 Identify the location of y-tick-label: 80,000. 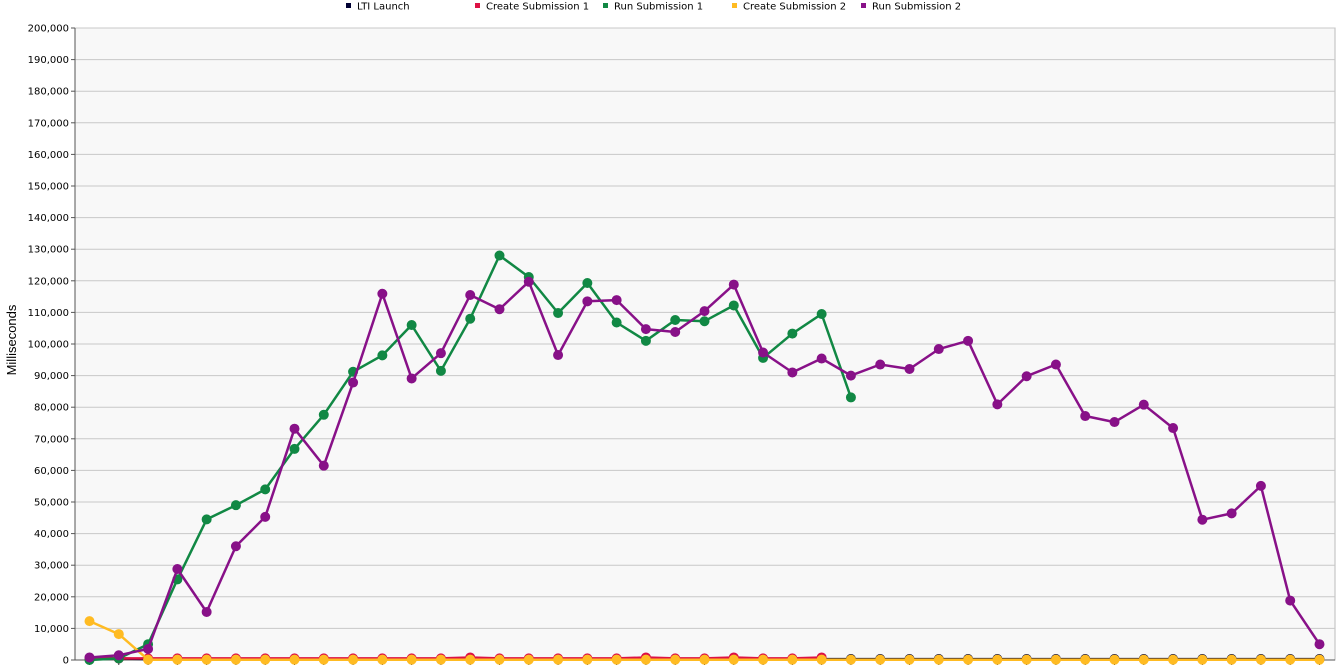
(51, 408).